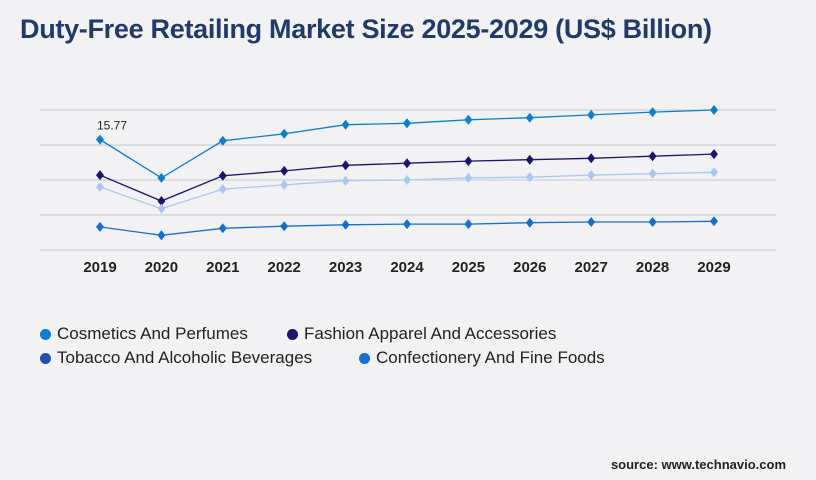 The height and width of the screenshot is (480, 816). What do you see at coordinates (185, 357) in the screenshot?
I see `legend-label: Tobacco And Alcoholic Beverages` at bounding box center [185, 357].